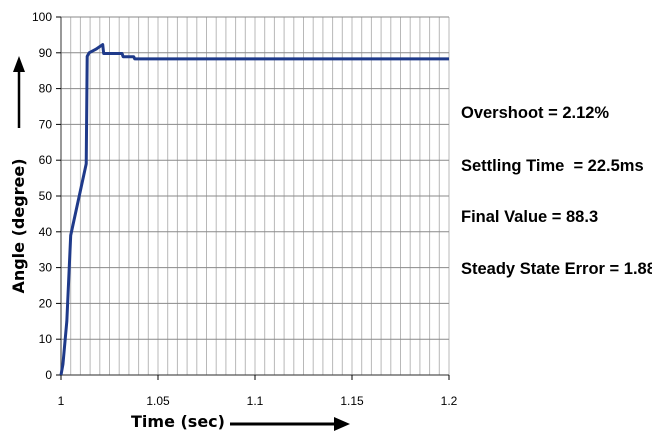 The image size is (652, 437). What do you see at coordinates (342, 424) in the screenshot?
I see `x-axis-arrowhead` at bounding box center [342, 424].